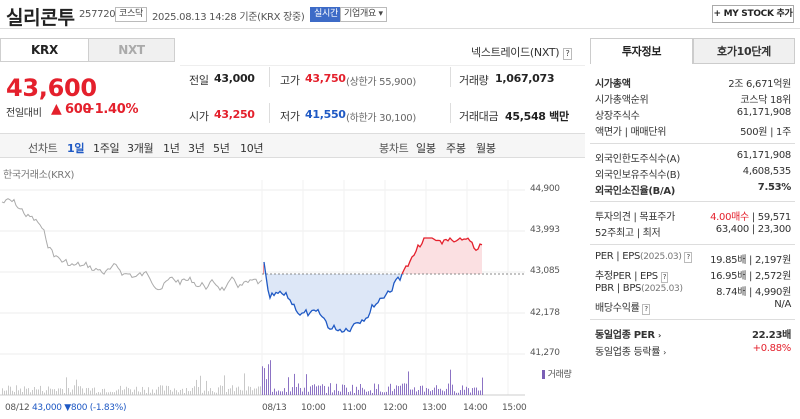 Image resolution: width=800 pixels, height=419 pixels. Describe the element at coordinates (622, 100) in the screenshot. I see `market-cap-rank-label: 시가총액순위` at that location.